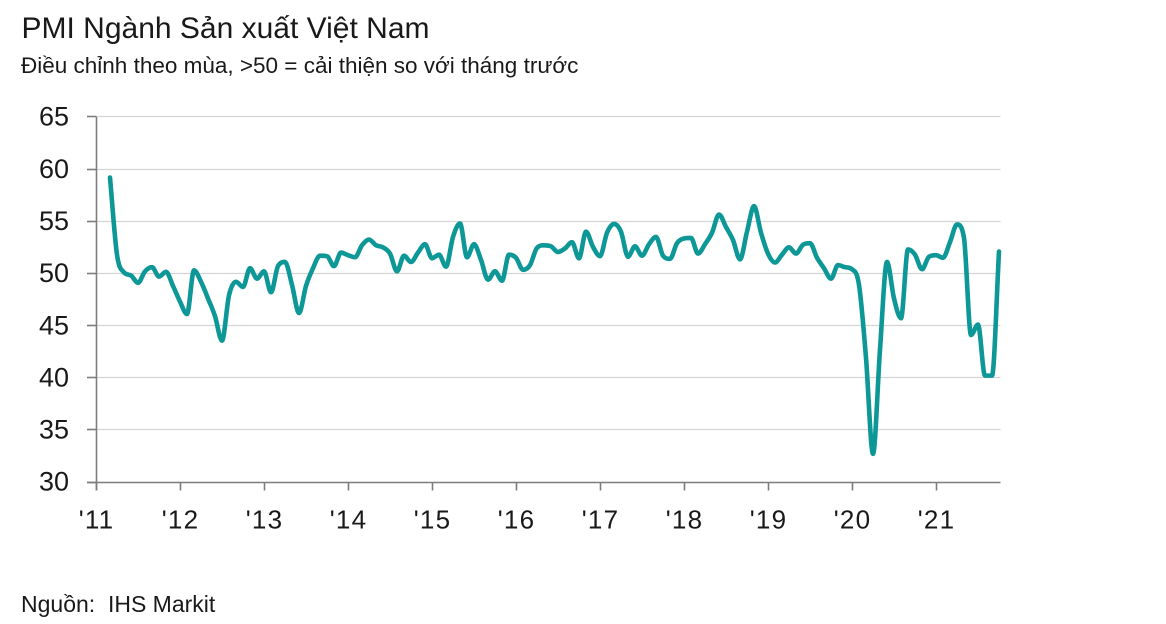 This screenshot has height=624, width=1166. I want to click on svg-text: '19, so click(768, 520).